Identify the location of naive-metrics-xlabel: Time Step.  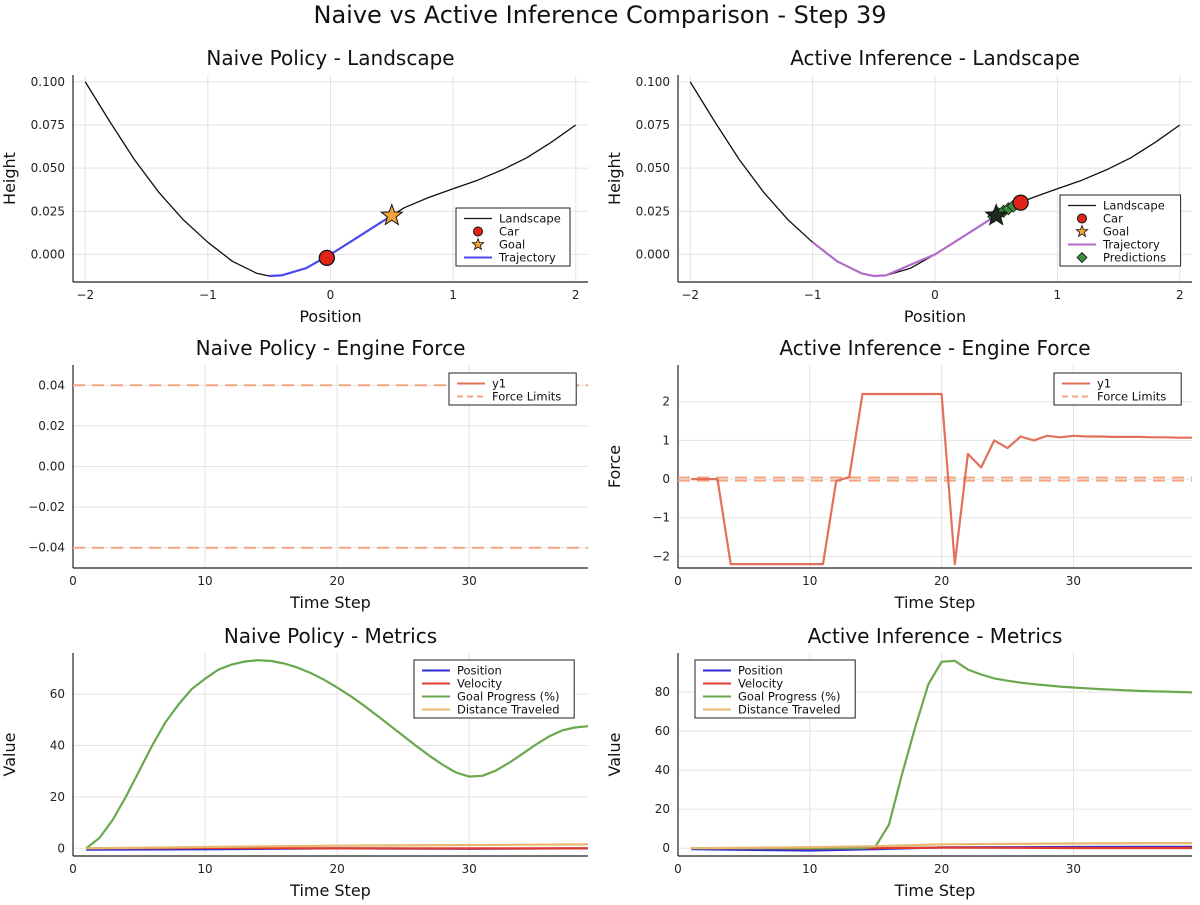
(330, 890).